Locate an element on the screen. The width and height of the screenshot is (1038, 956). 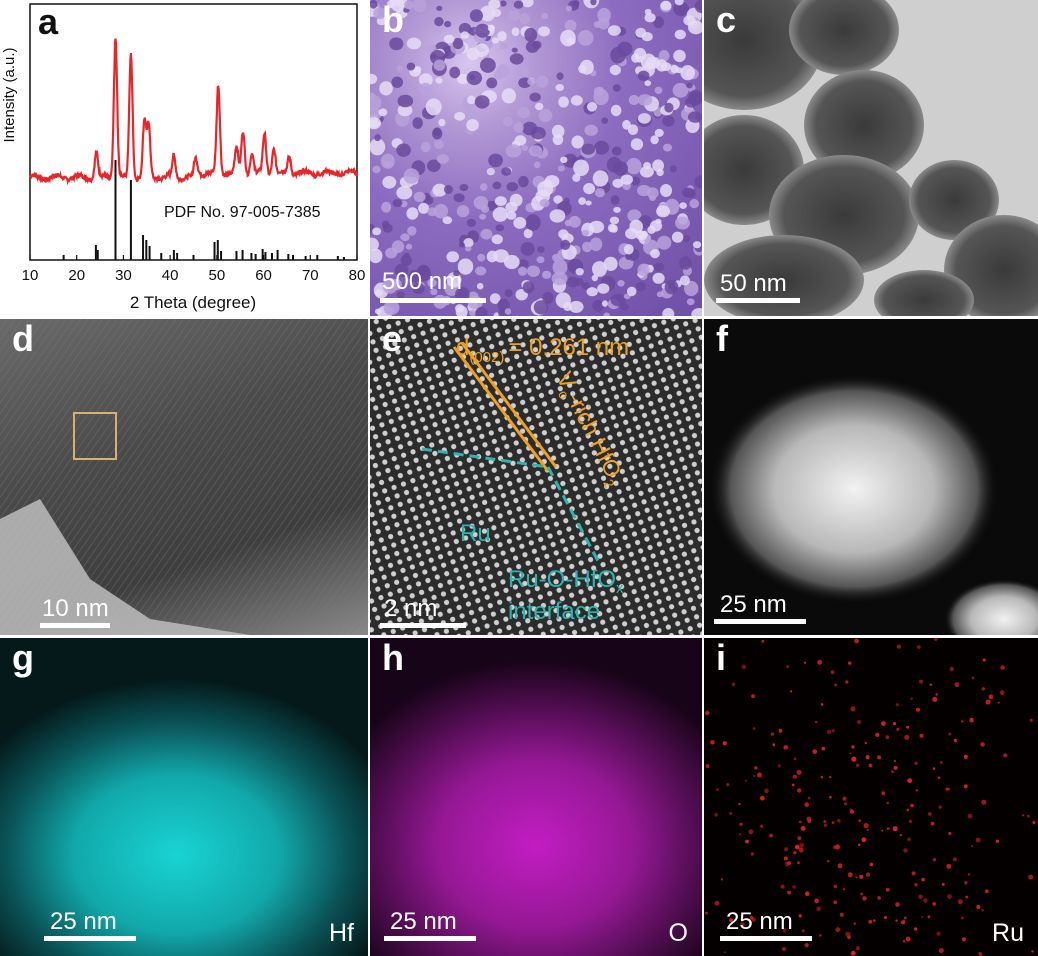
x-tick-label: 60 is located at coordinates (263, 275).